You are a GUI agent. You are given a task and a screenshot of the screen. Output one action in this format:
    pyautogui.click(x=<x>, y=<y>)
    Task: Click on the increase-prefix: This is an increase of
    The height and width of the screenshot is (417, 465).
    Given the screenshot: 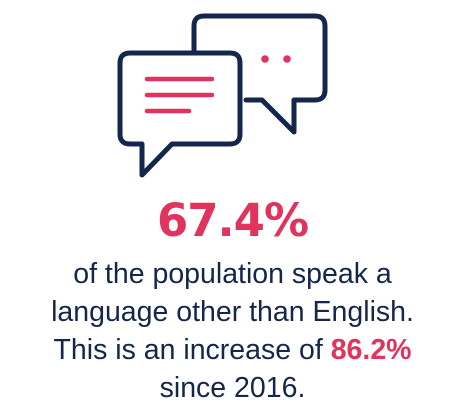 What is the action you would take?
    pyautogui.click(x=192, y=350)
    